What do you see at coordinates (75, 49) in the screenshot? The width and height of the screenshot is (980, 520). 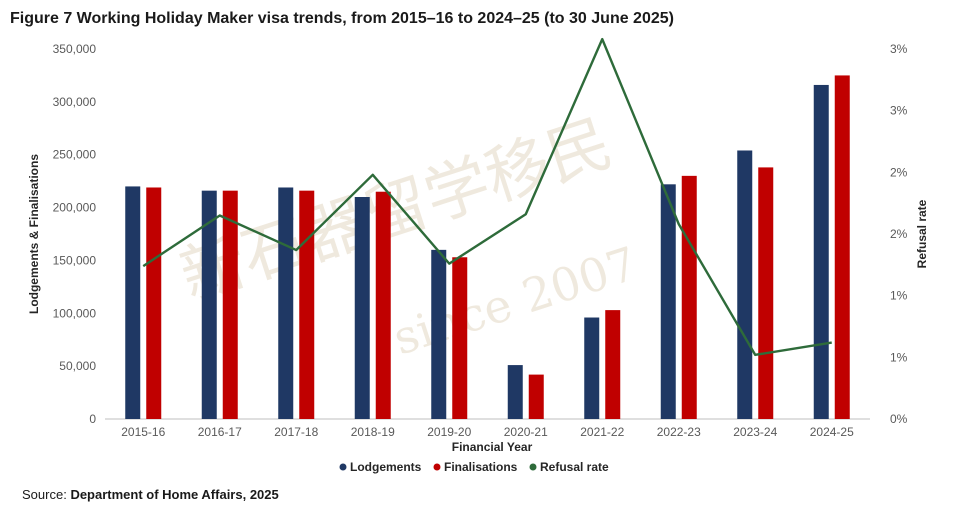 I see `y-tick-label: 350,000` at bounding box center [75, 49].